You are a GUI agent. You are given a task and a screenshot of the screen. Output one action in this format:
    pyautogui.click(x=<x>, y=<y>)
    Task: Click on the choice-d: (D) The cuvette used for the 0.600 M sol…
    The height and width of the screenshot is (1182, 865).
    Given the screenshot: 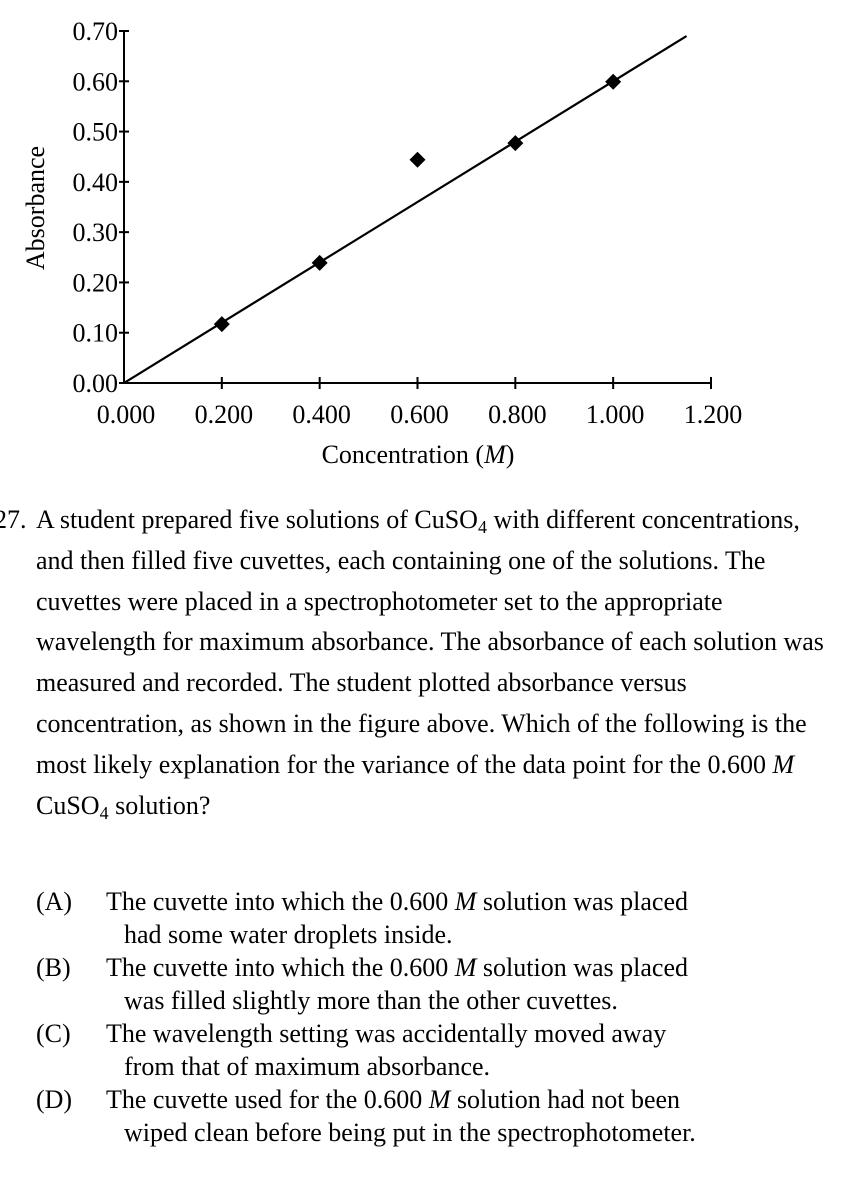 What is the action you would take?
    pyautogui.click(x=446, y=1116)
    